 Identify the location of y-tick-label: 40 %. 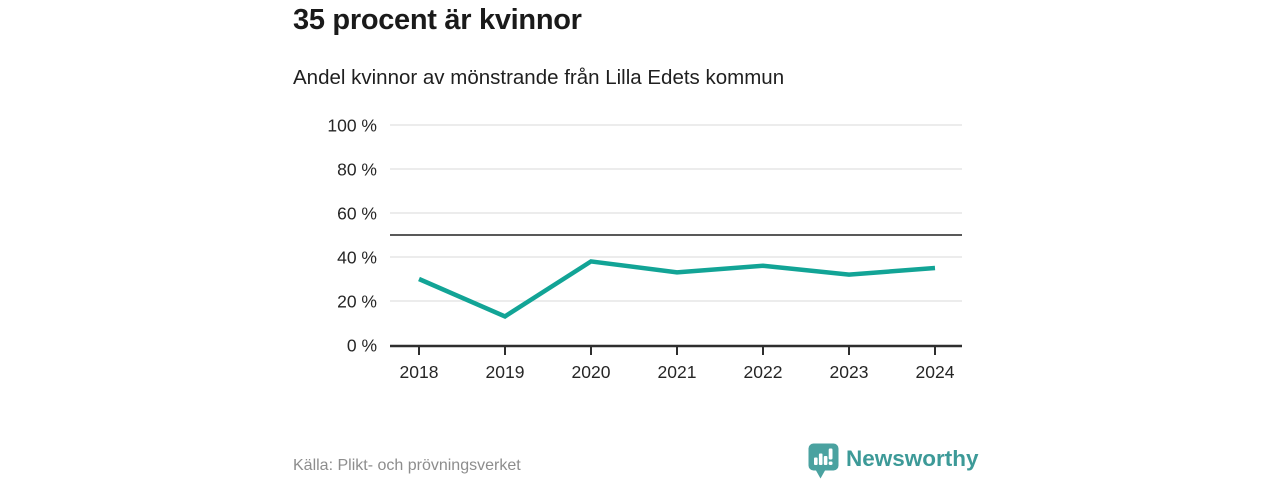
(357, 258).